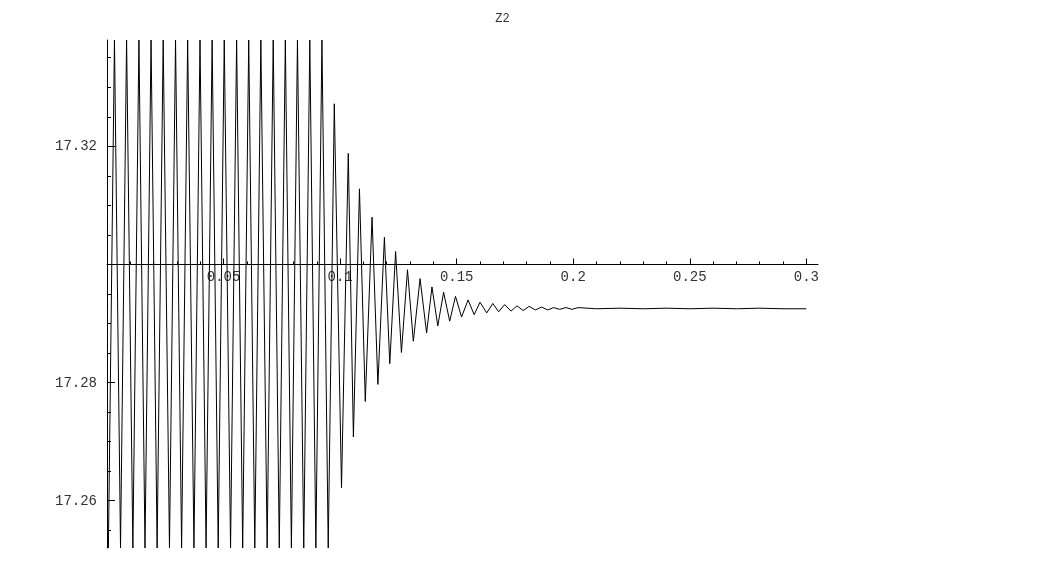  What do you see at coordinates (75, 146) in the screenshot?
I see `y-tick-label: 17.32` at bounding box center [75, 146].